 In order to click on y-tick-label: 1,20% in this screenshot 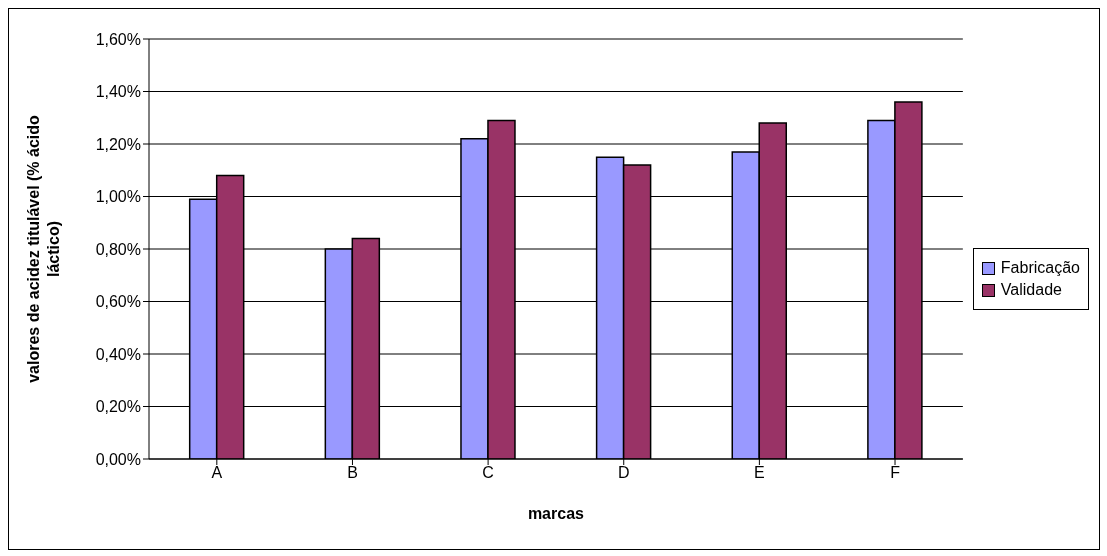, I will do `click(118, 144)`.